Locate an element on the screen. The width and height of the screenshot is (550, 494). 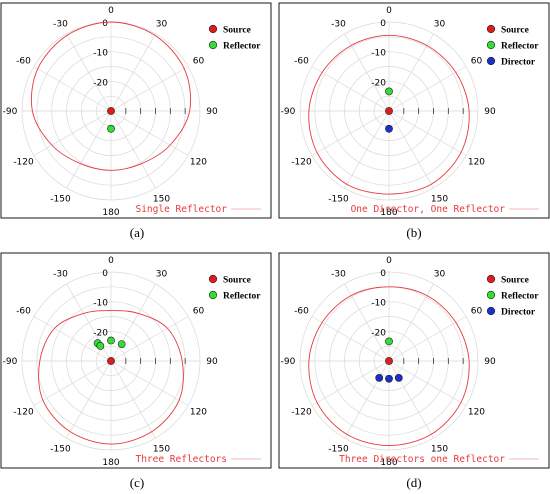
chart-caption: Three Directors one Reflector is located at coordinates (422, 459).